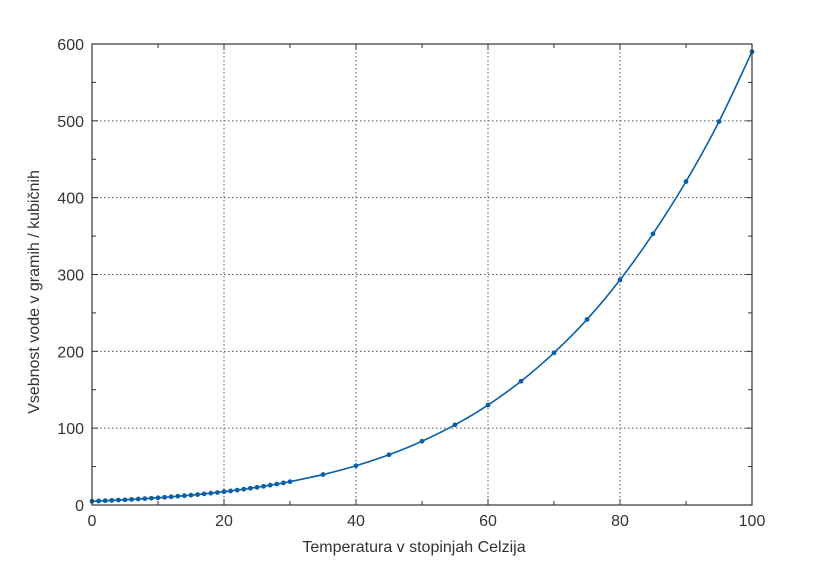 This screenshot has height=580, width=828. What do you see at coordinates (79, 506) in the screenshot?
I see `y-tick-label: 0` at bounding box center [79, 506].